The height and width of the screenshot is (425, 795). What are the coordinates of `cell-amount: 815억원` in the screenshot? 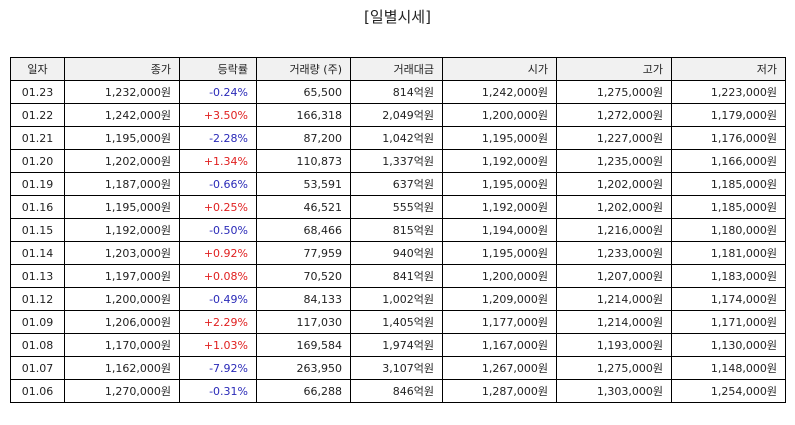 It's located at (396, 230).